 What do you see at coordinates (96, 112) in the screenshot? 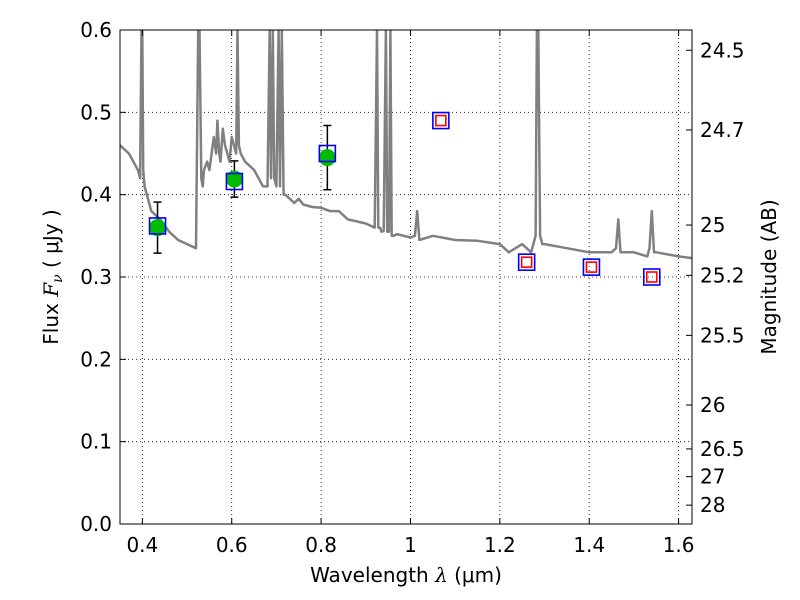
I see `y-tick-label: 0.5` at bounding box center [96, 112].